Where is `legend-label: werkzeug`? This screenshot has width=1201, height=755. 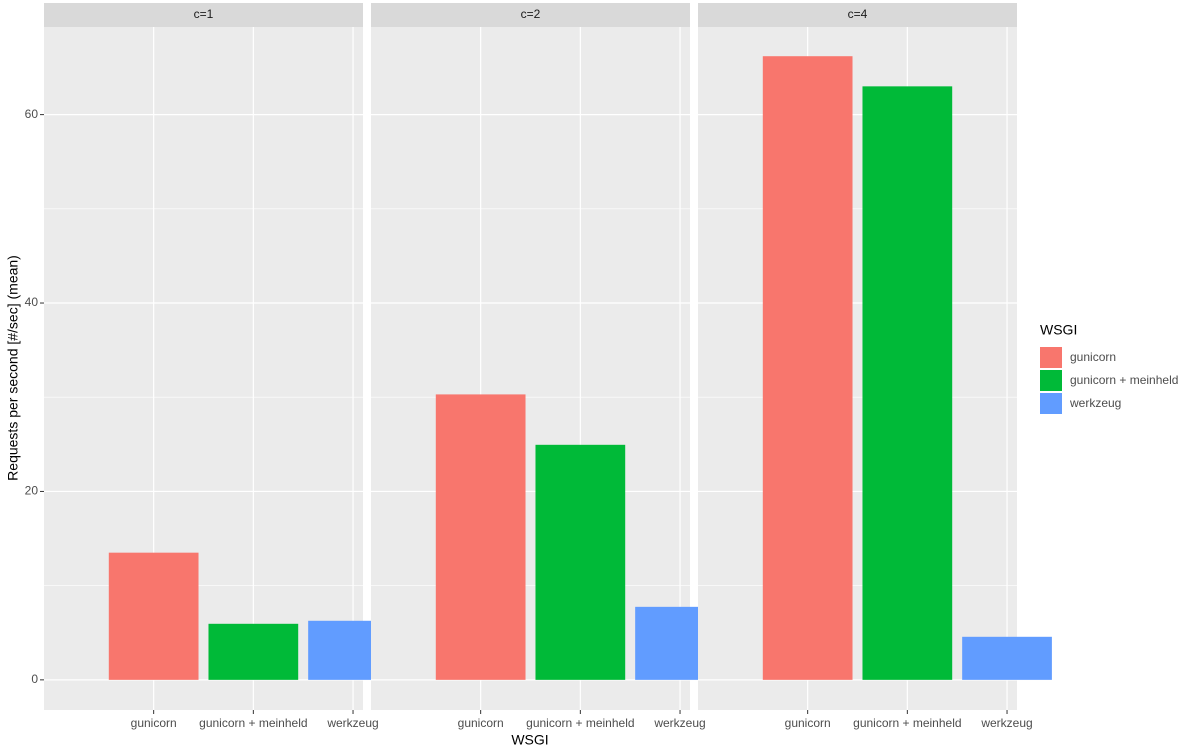
legend-label: werkzeug is located at coordinates (1095, 403).